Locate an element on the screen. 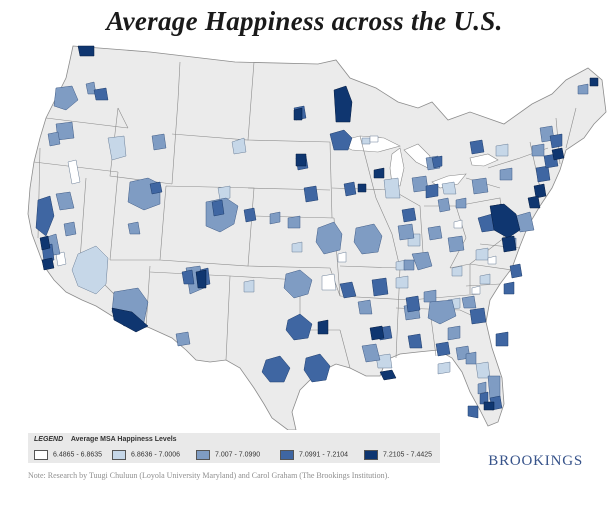  legend-range-label: 7.2105 - 7.4425 is located at coordinates (408, 455).